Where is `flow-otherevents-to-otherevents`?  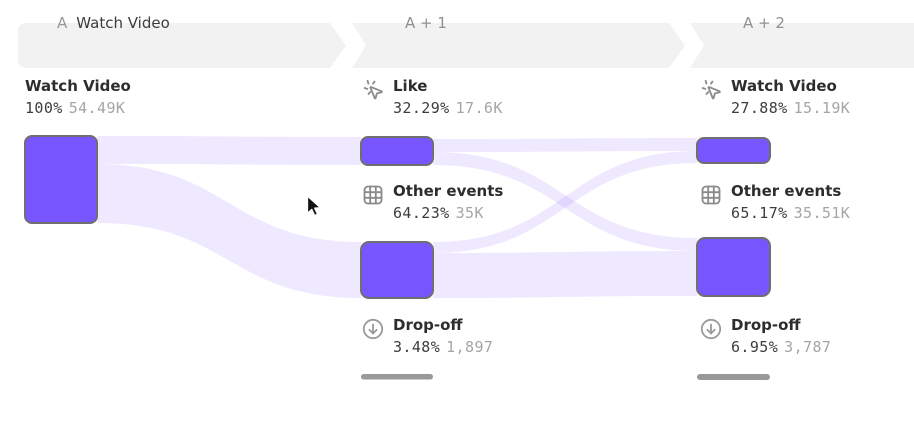
flow-otherevents-to-otherevents is located at coordinates (565, 274).